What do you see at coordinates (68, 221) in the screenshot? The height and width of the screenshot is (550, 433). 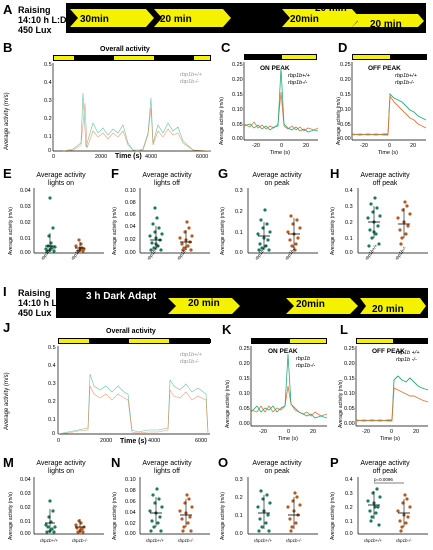 I see `dotplot-e` at bounding box center [68, 221].